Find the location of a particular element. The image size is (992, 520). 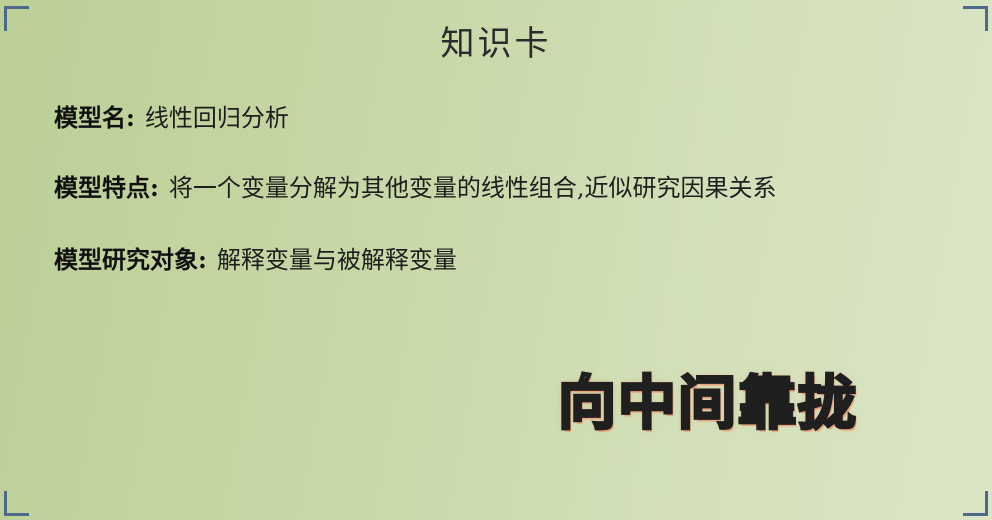

model-name-label: 模型名: is located at coordinates (94, 117).